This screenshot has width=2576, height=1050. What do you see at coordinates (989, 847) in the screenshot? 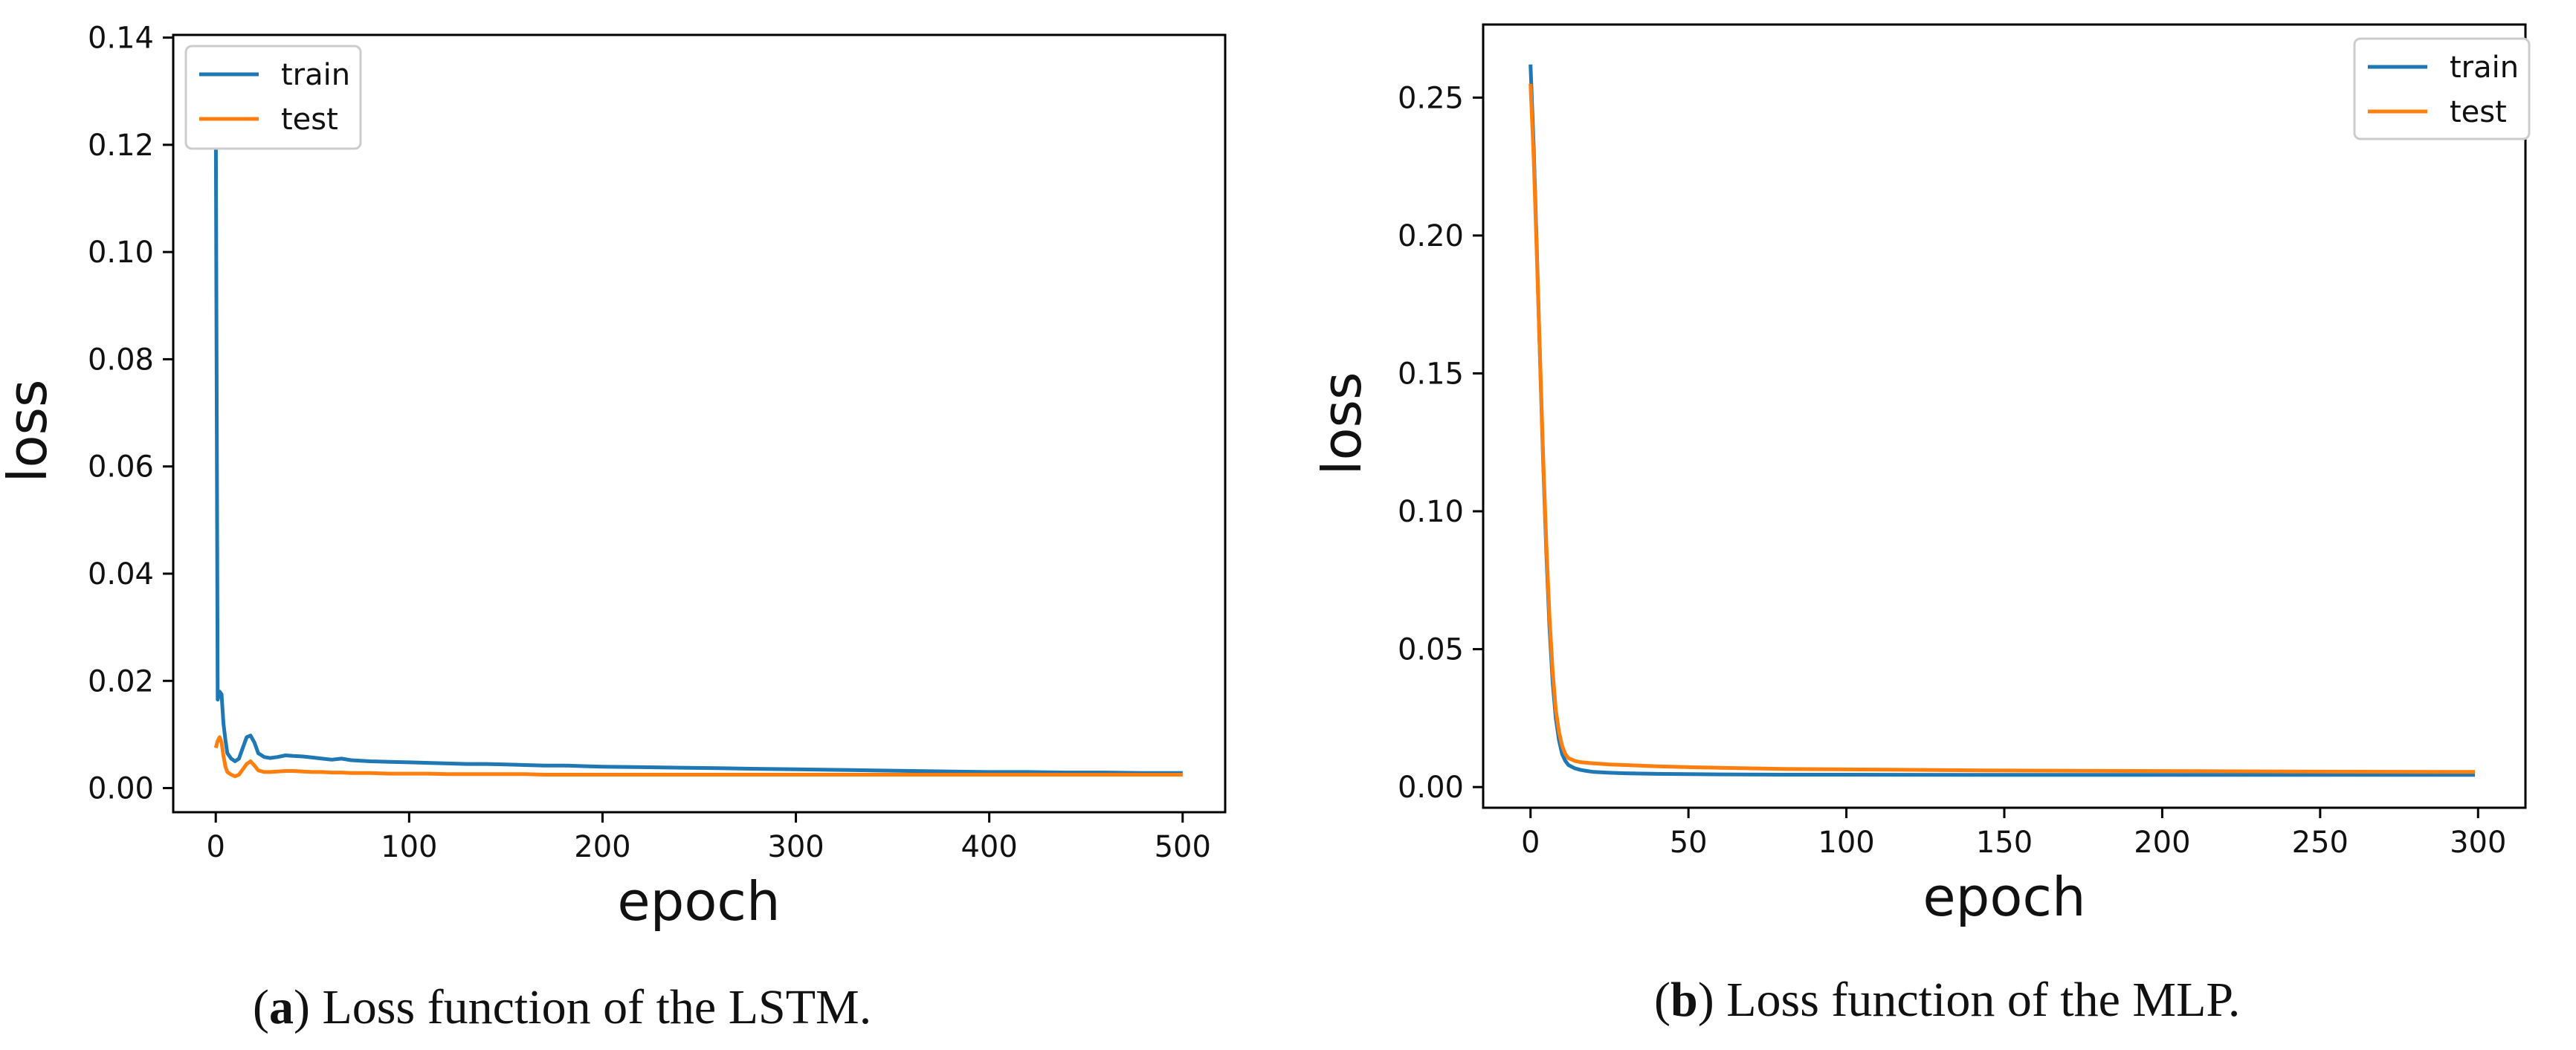
I see `x-tick-label: 400` at bounding box center [989, 847].